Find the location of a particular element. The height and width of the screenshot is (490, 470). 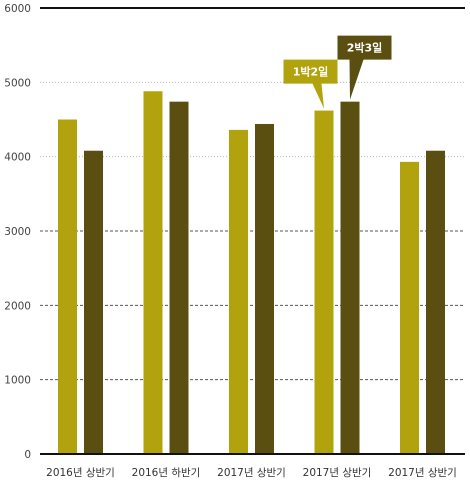

callout-label: 2박3일 is located at coordinates (365, 48).